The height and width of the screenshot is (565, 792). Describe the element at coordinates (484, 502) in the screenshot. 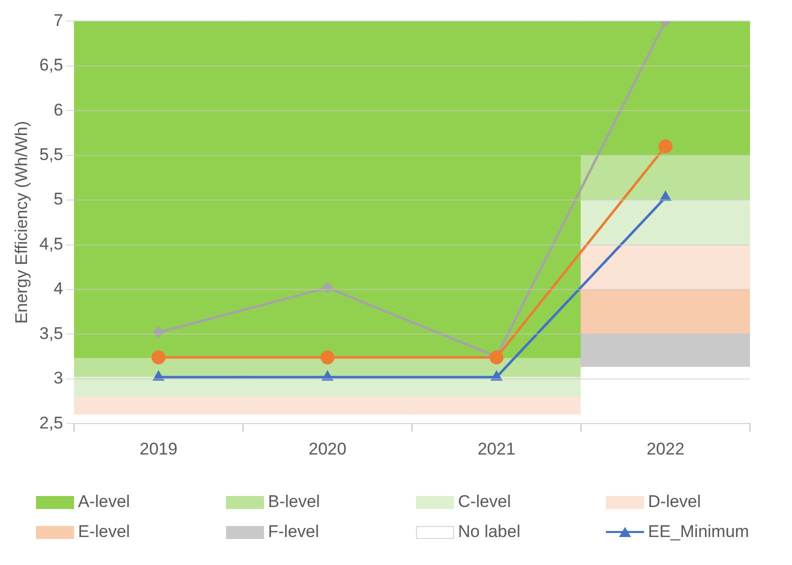

I see `legend-label: C-level` at that location.